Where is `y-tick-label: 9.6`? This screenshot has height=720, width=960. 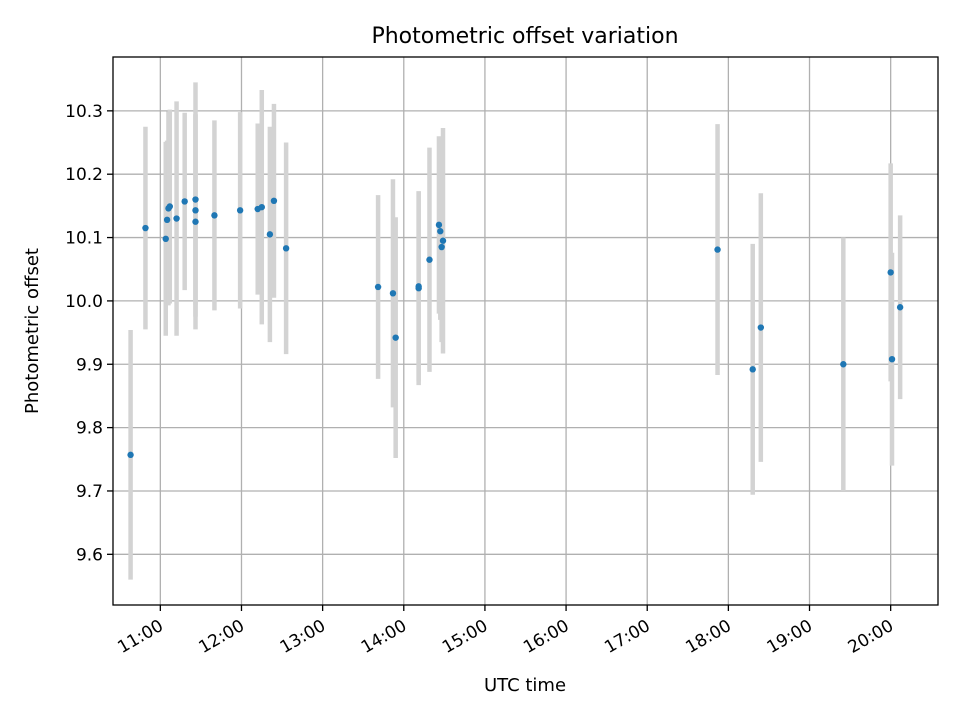 y-tick-label: 9.6 is located at coordinates (89, 555).